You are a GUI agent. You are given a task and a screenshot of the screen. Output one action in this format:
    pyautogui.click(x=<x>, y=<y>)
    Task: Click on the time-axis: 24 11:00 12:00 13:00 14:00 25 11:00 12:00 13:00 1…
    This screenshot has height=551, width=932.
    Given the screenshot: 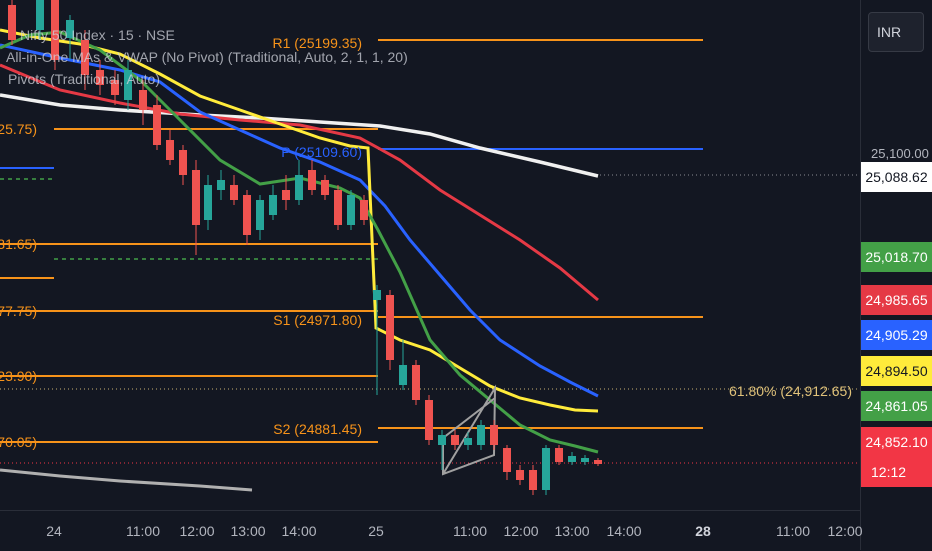 What is the action you would take?
    pyautogui.click(x=431, y=530)
    